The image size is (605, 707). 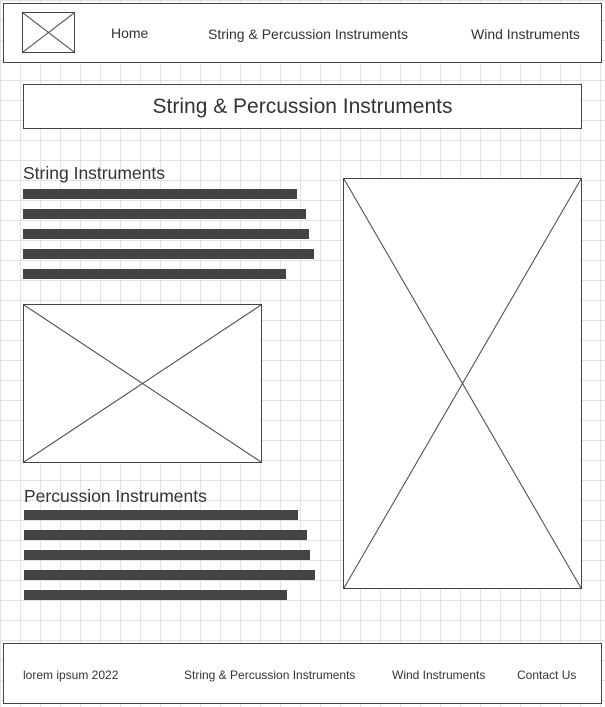 I want to click on percussion-instruments-heading: Percussion Instruments, so click(x=115, y=496).